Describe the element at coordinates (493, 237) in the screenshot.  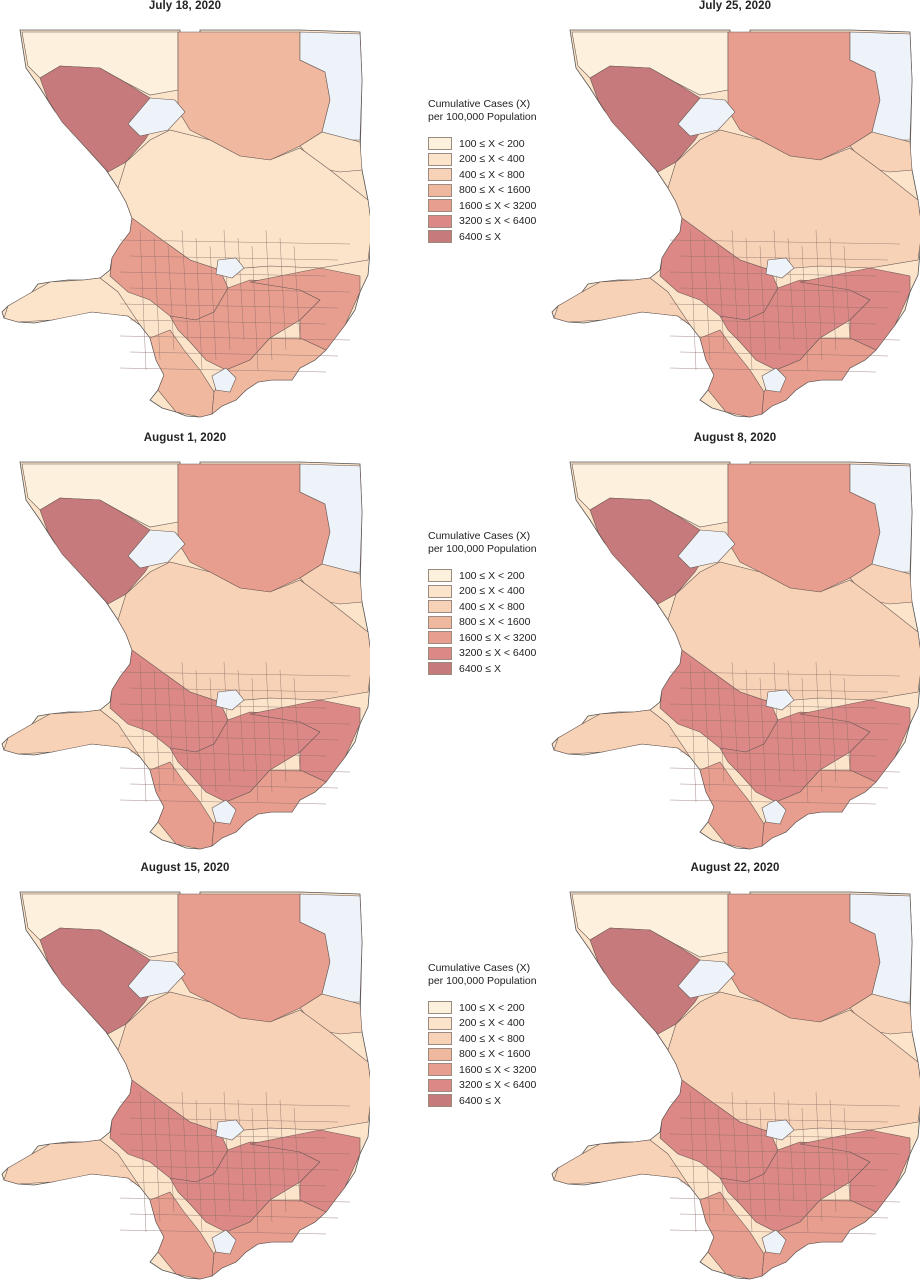
I see `legend-item: 6400 ≤ X` at that location.